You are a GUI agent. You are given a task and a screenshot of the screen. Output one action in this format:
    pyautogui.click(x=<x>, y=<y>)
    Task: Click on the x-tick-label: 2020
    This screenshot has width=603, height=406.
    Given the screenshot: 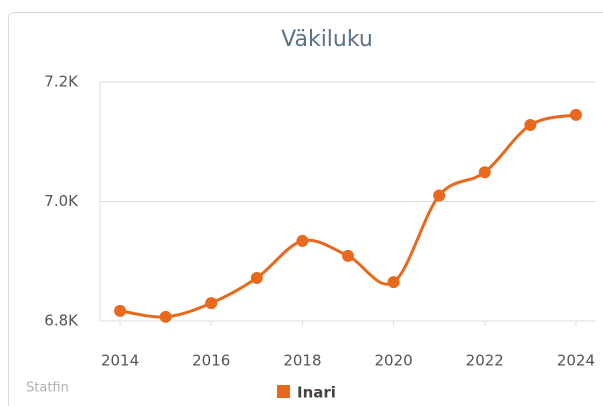 What is the action you would take?
    pyautogui.click(x=393, y=361)
    